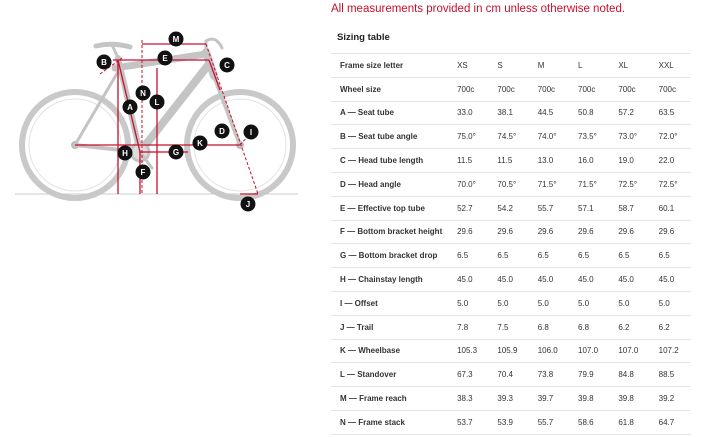  I want to click on table-row: N — Frame stack 53.7 53.9 55.7 58.6 61.8 64.7, so click(511, 422).